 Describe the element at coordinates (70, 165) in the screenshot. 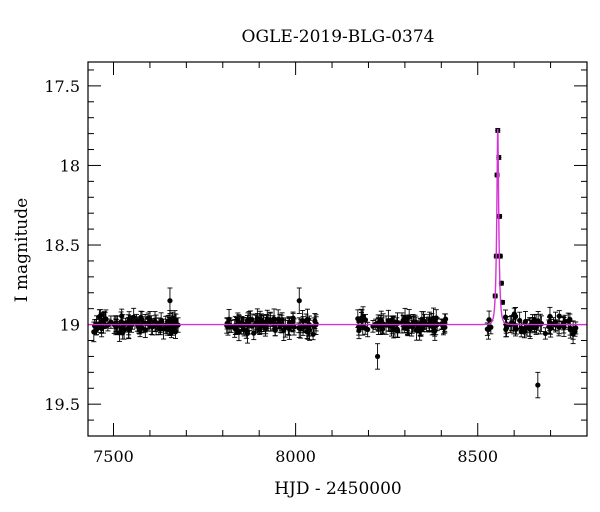

I see `y-tick-label: 18` at that location.